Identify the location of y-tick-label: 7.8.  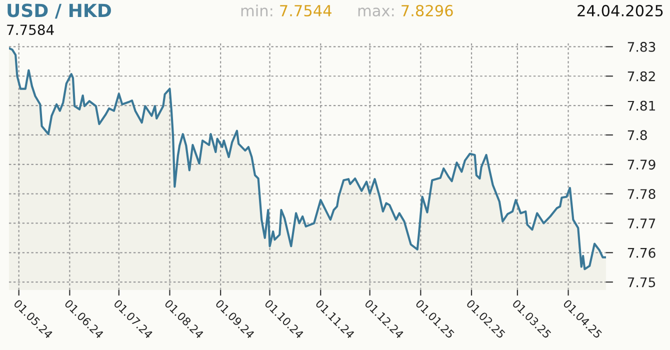
(637, 135).